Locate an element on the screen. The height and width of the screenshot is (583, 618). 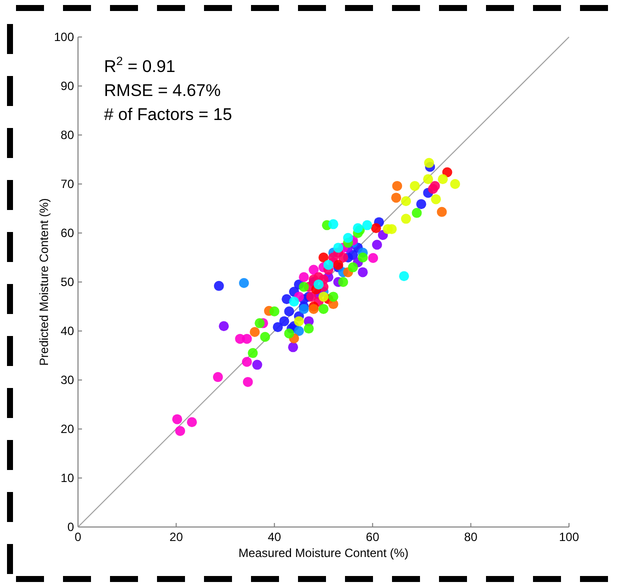
y-axis-title: Predicted Moisture Content (%) is located at coordinates (44, 282).